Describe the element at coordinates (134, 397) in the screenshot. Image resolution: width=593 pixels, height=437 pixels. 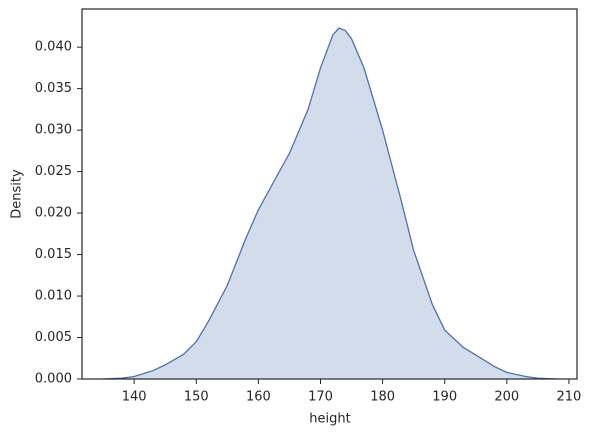
I see `x-tick-label: 140` at that location.